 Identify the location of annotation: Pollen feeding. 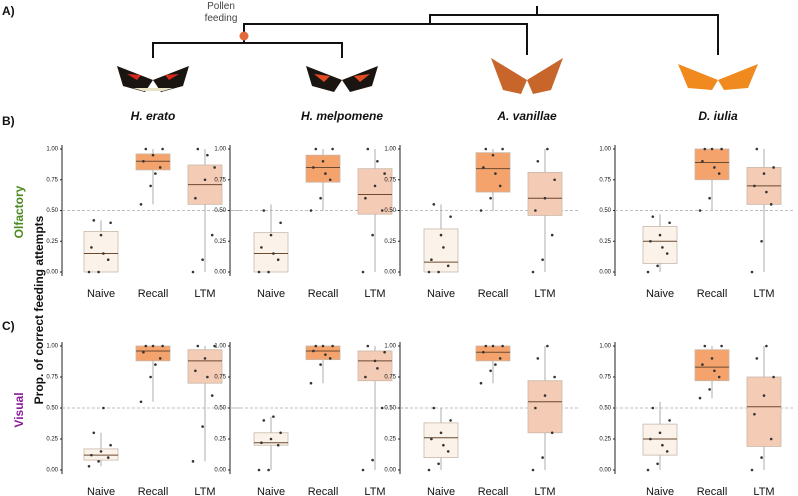
(221, 12).